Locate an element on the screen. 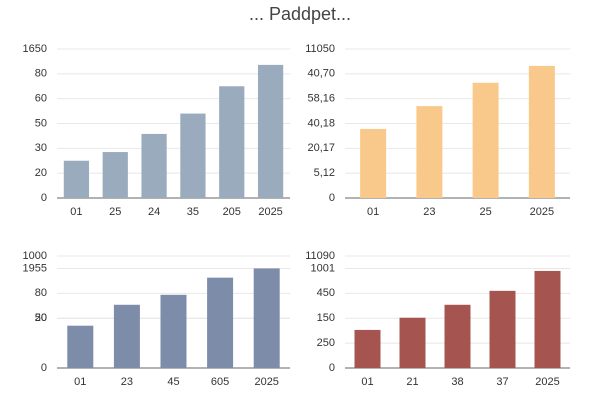  y-tick-label: 150 is located at coordinates (326, 318).